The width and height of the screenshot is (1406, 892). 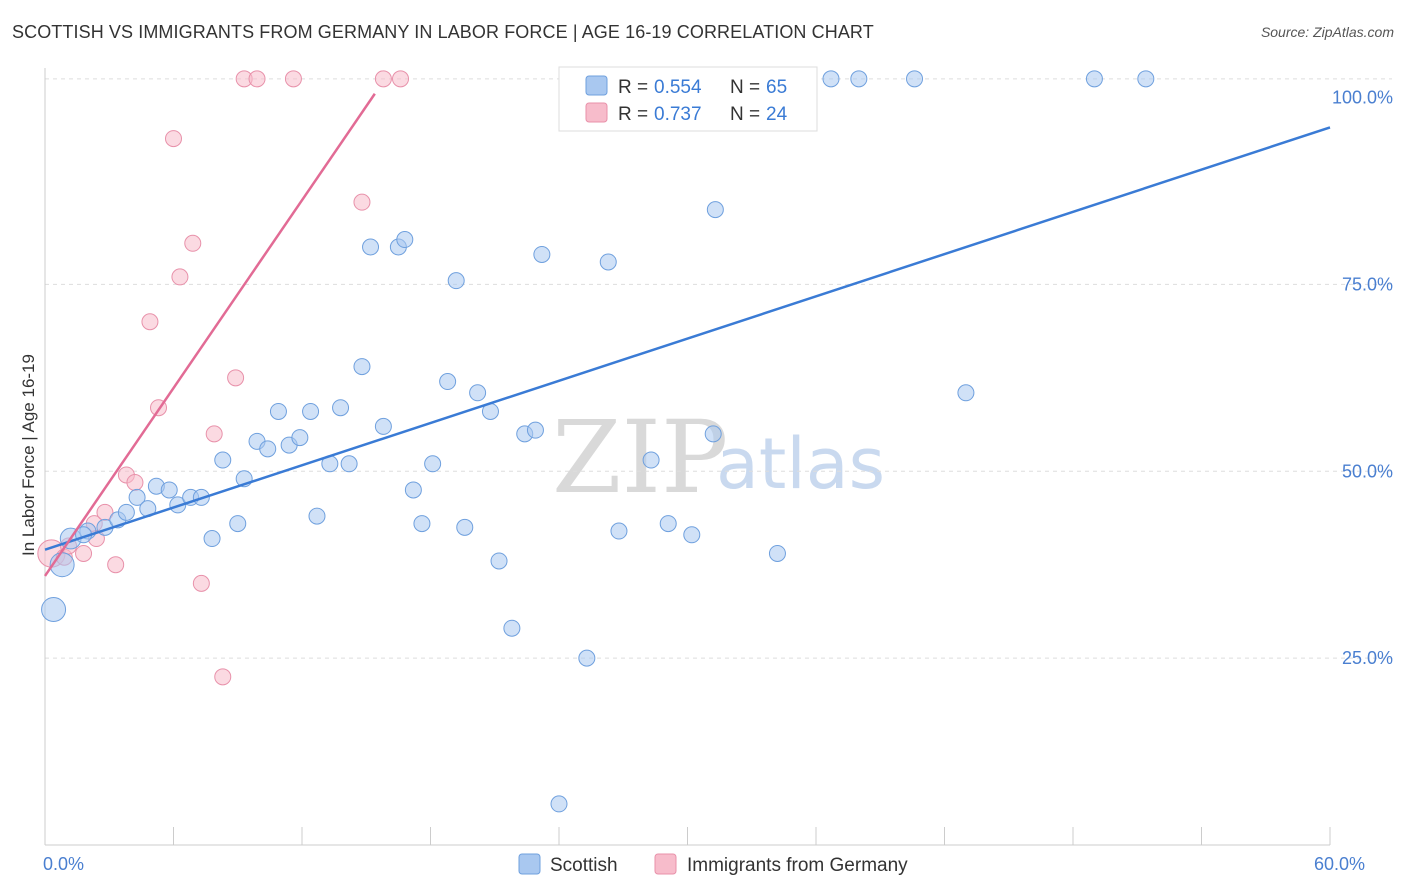 I want to click on watermark-atlas: atlas, so click(x=800, y=464).